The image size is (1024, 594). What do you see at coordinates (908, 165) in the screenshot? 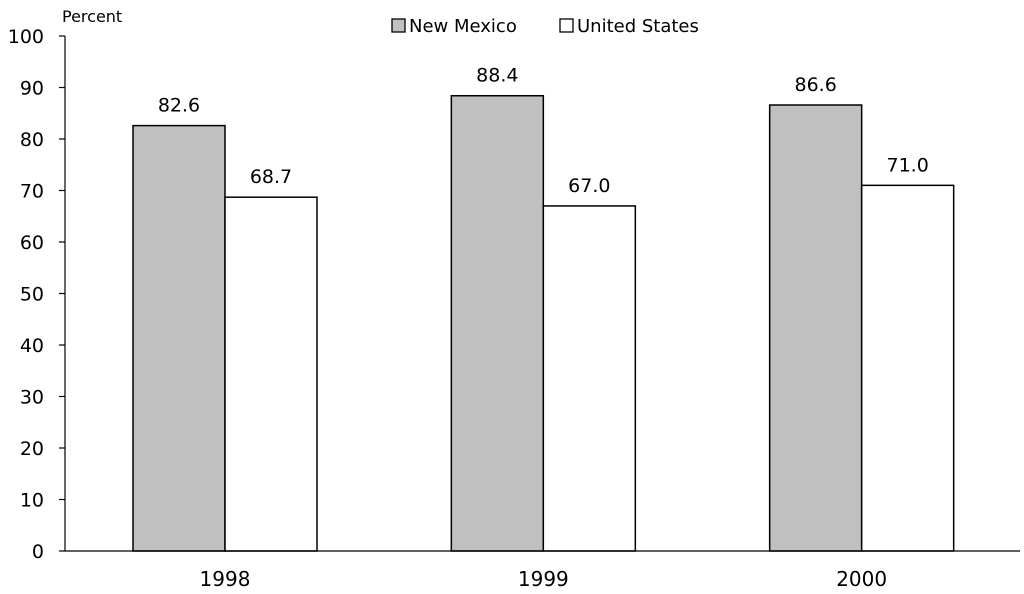
I see `data-label: 71.0` at bounding box center [908, 165].